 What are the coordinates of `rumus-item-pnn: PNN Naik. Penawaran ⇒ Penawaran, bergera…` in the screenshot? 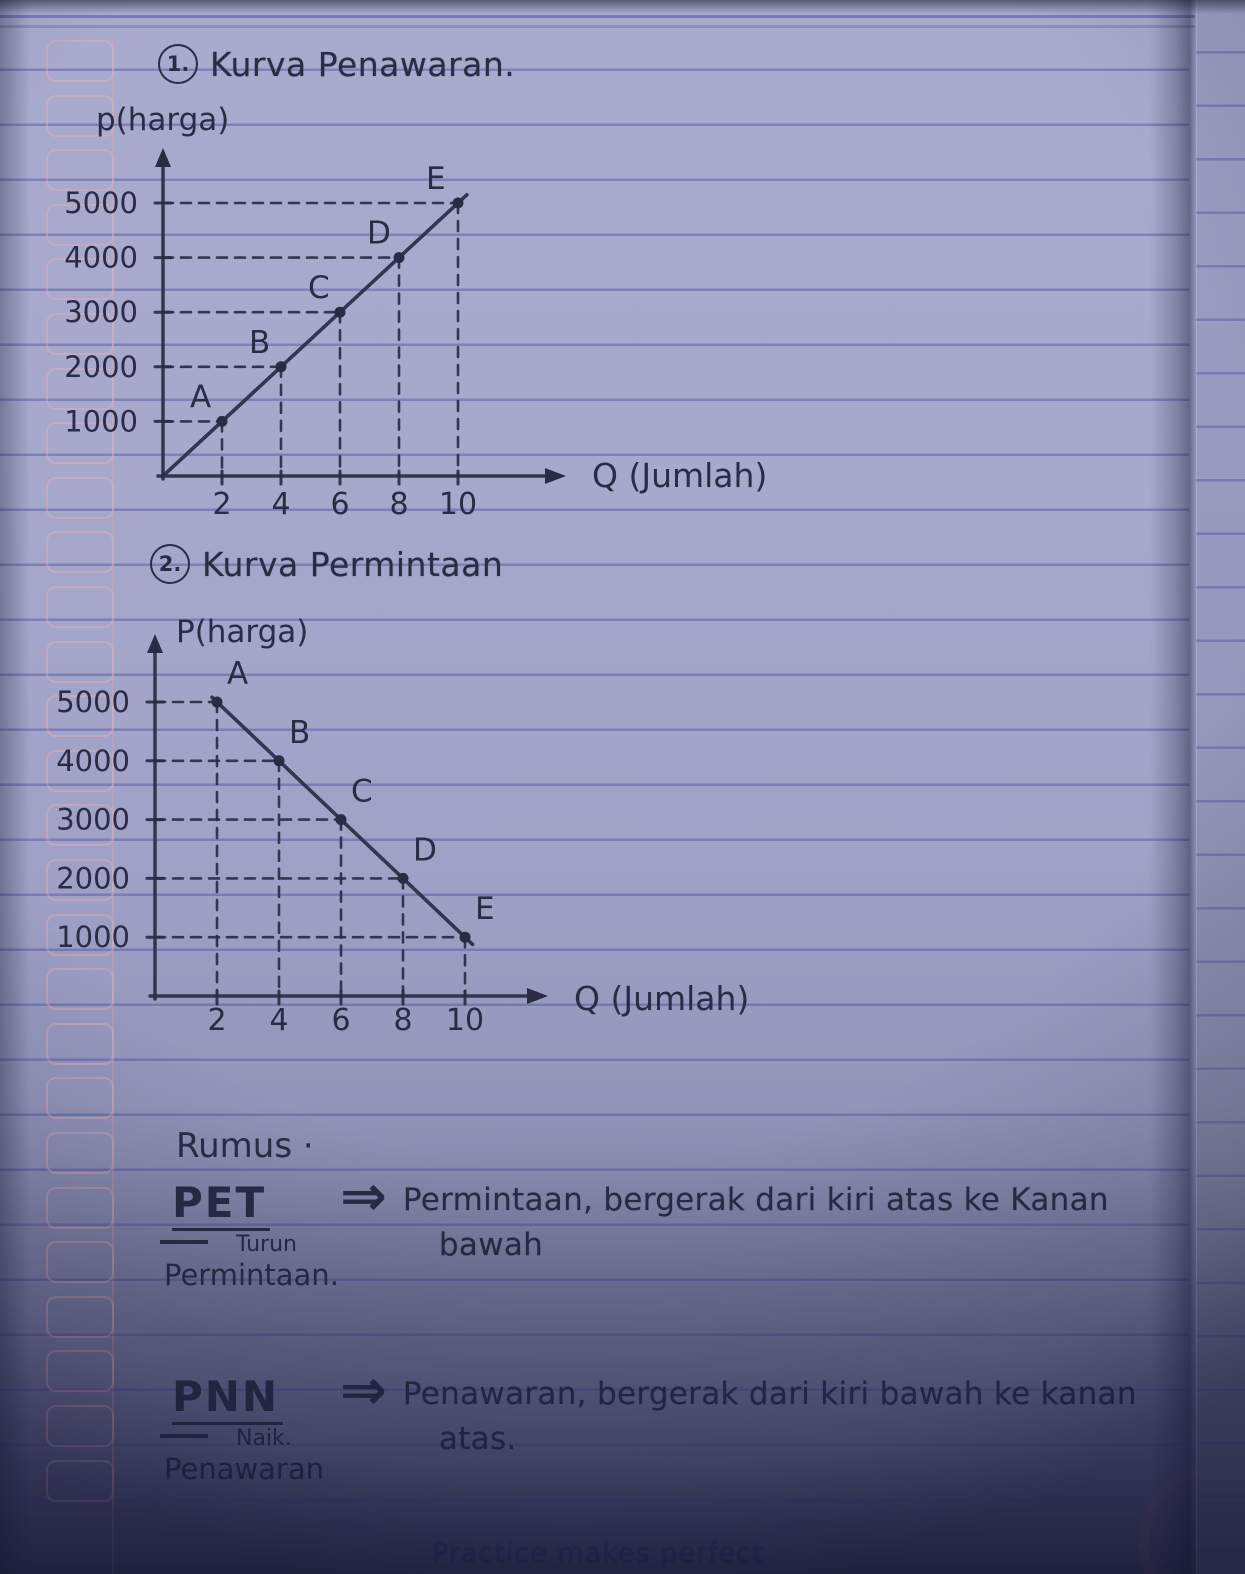 It's located at (684, 1424).